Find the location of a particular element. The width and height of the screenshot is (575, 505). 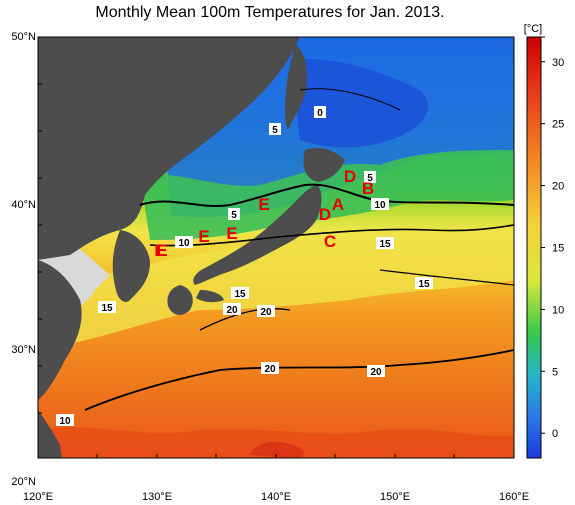

contour-label: 0 is located at coordinates (320, 112).